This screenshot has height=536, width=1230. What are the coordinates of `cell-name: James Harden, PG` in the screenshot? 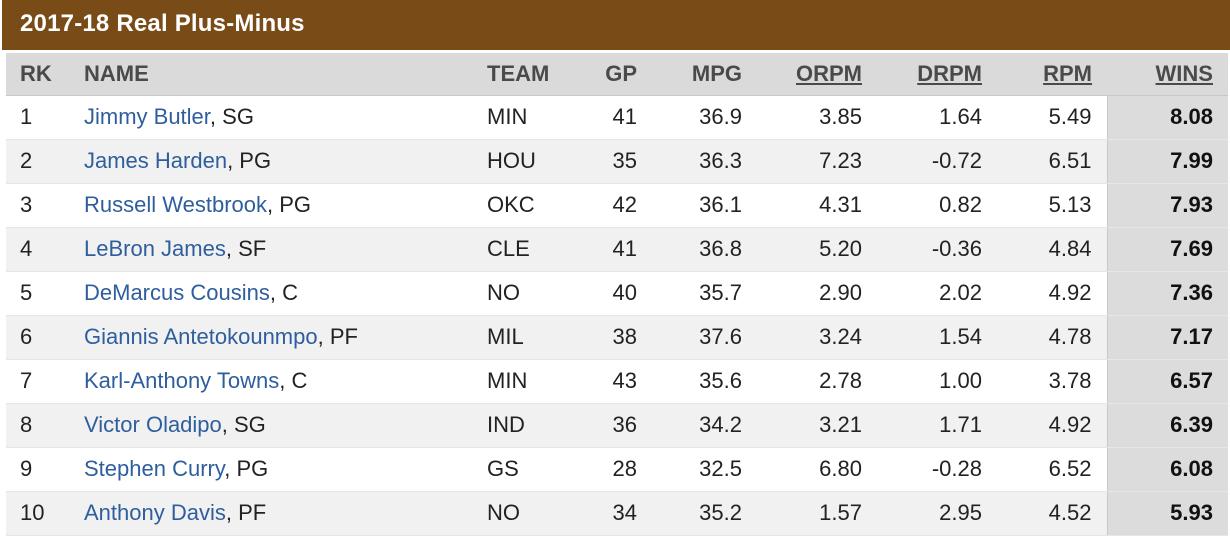 It's located at (275, 161).